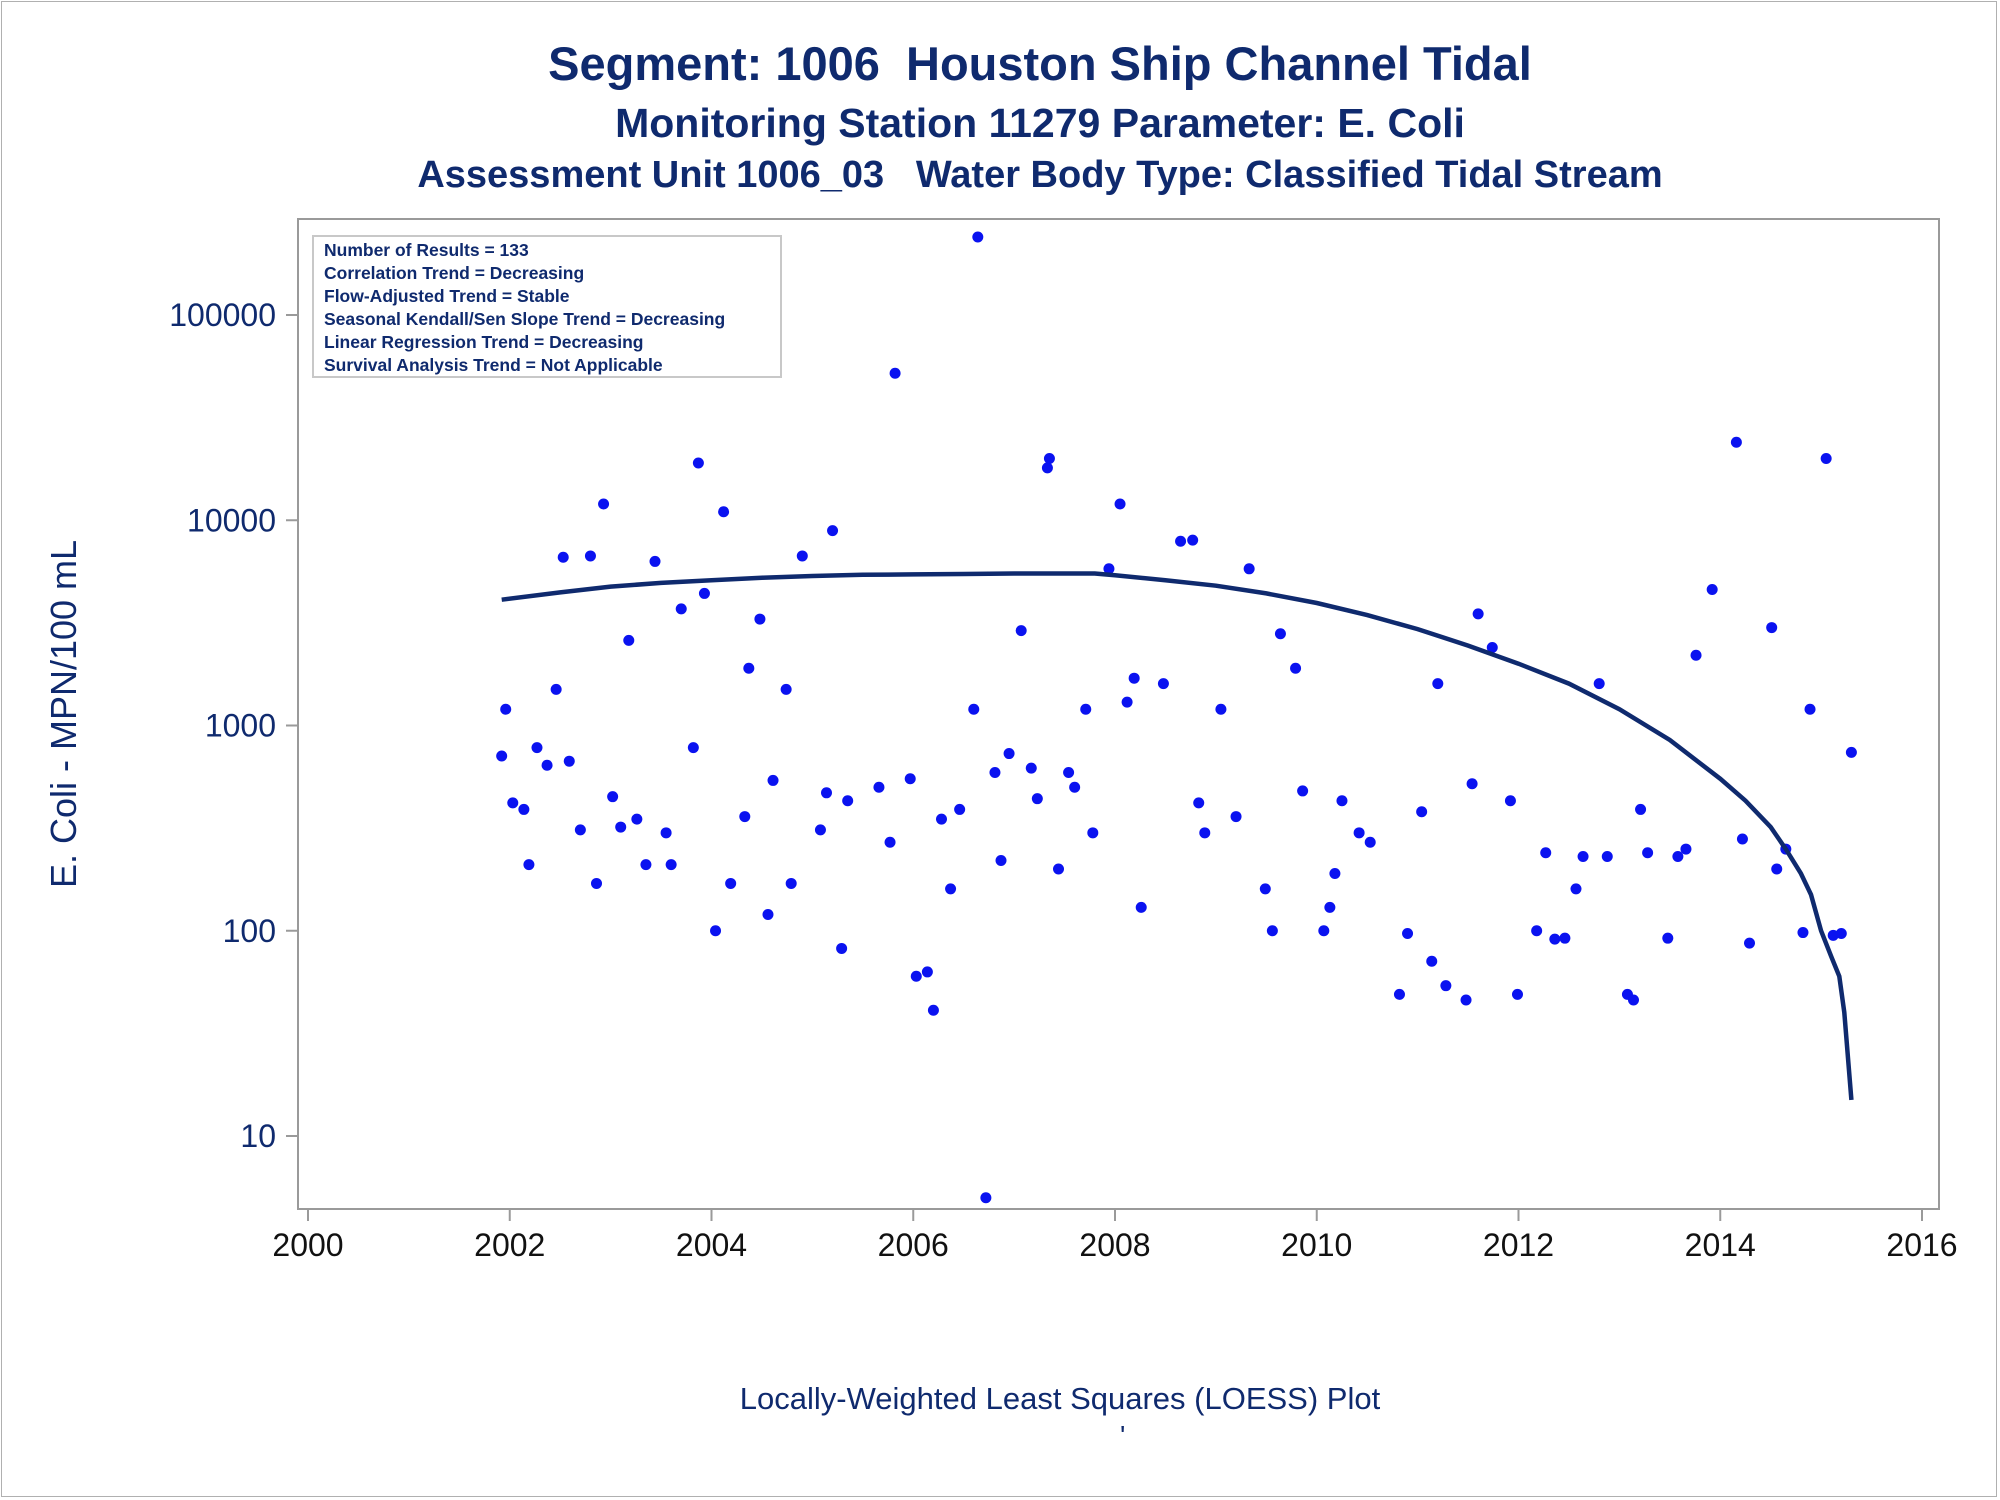 This screenshot has width=2000, height=1500. I want to click on stats-line: Correlation Trend = Decreasing, so click(454, 273).